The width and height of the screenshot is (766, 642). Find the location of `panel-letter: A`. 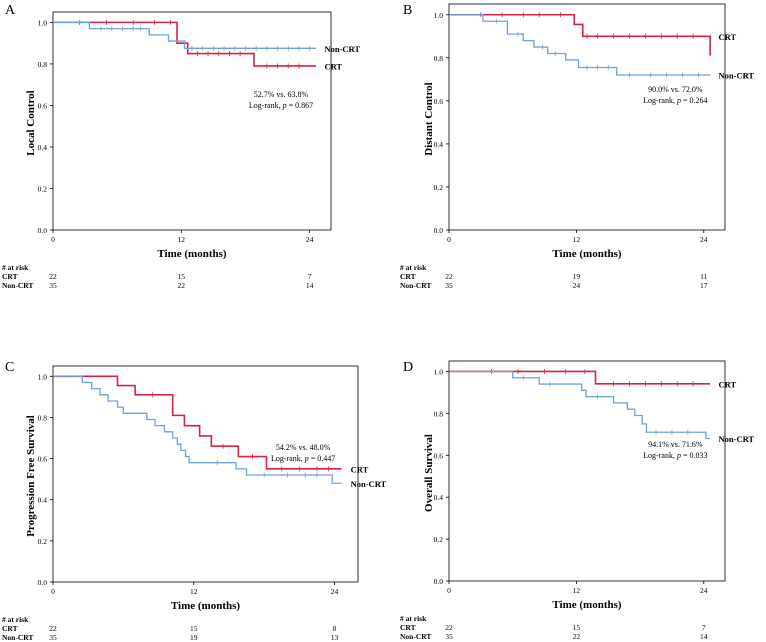

panel-letter: A is located at coordinates (10, 10).